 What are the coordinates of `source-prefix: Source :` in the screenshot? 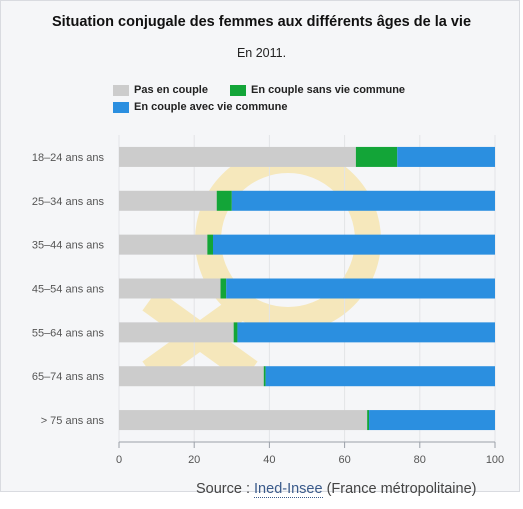 It's located at (225, 489).